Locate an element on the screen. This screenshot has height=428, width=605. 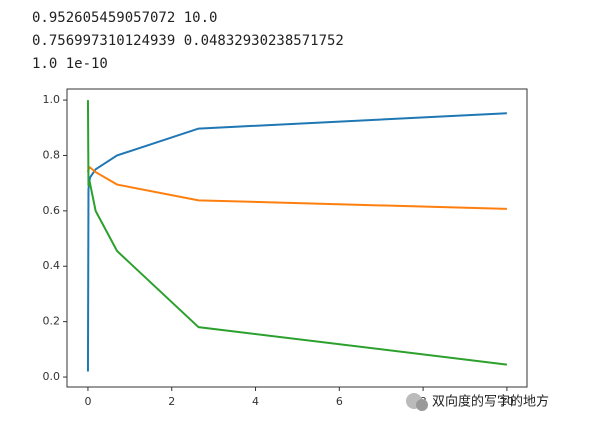
y-tick-label: 0.2 is located at coordinates (52, 321).